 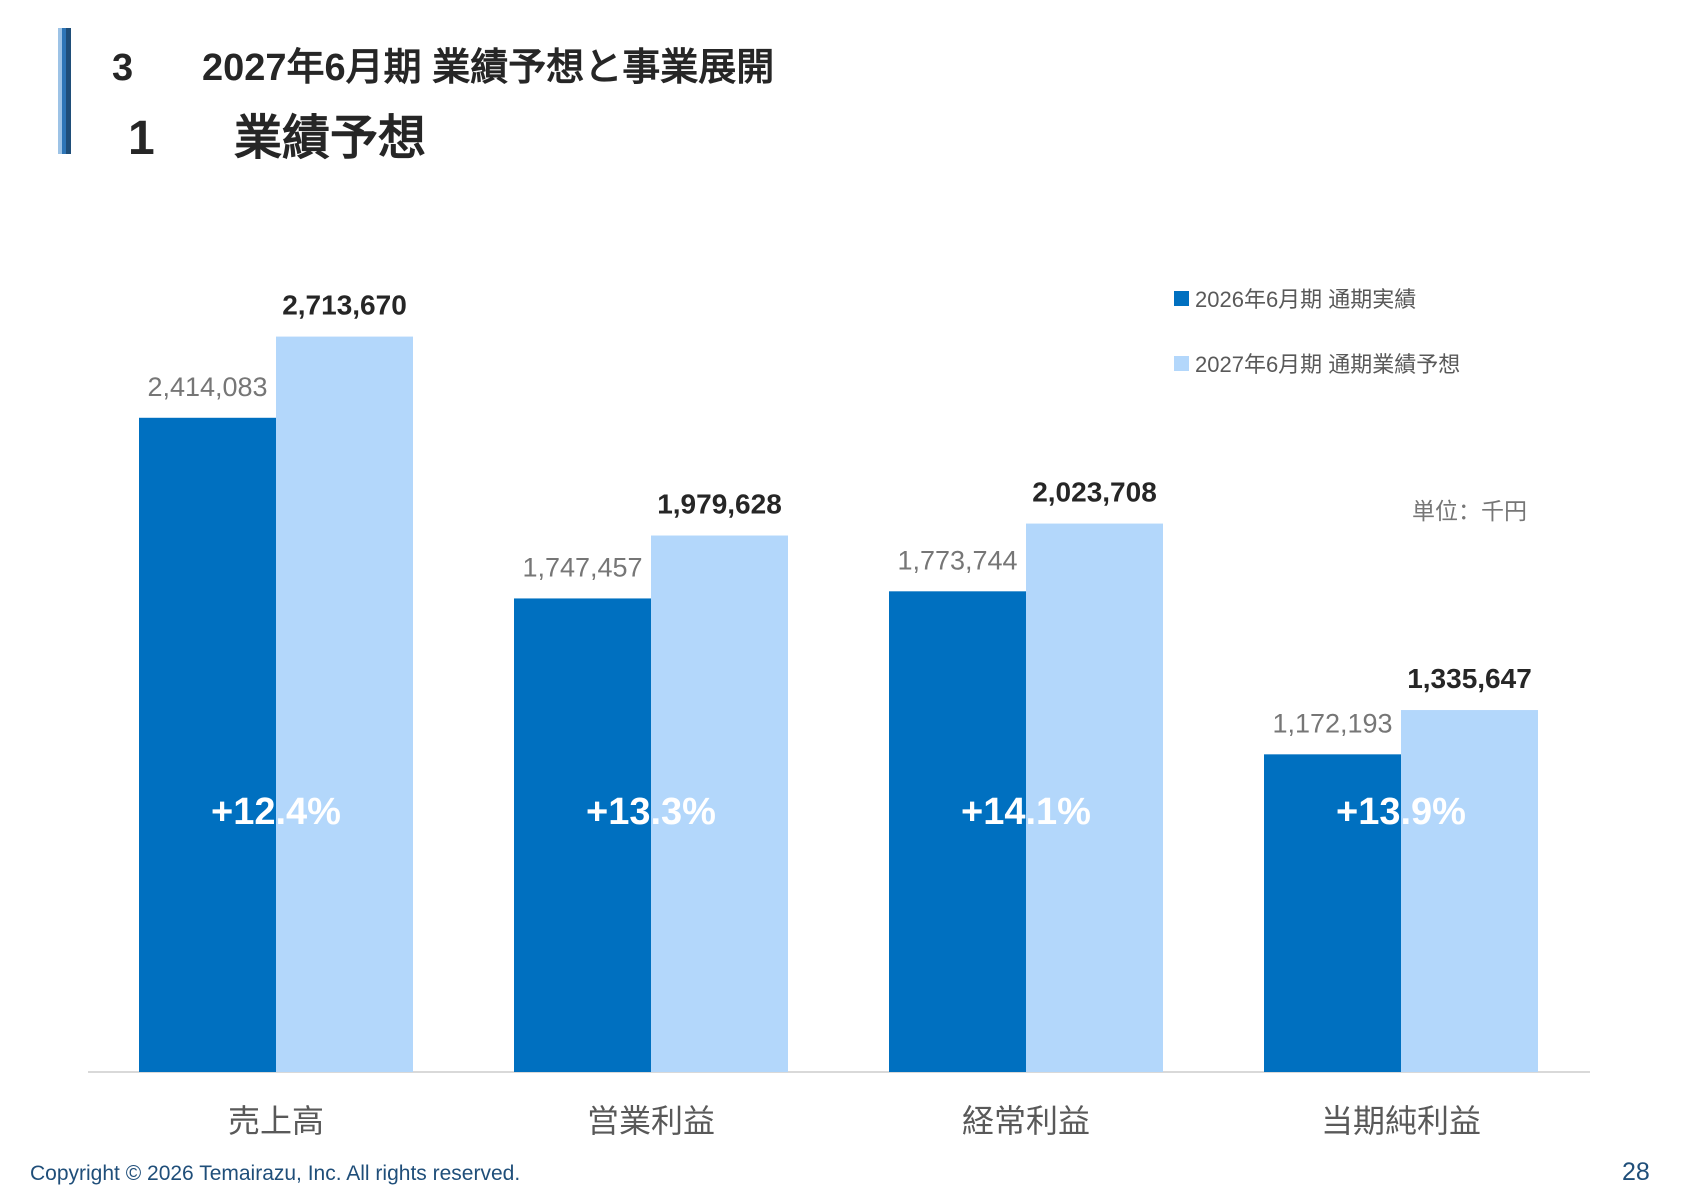 I want to click on section-title-text: 2027年6月期 業績予想と事業展開, so click(x=488, y=68).